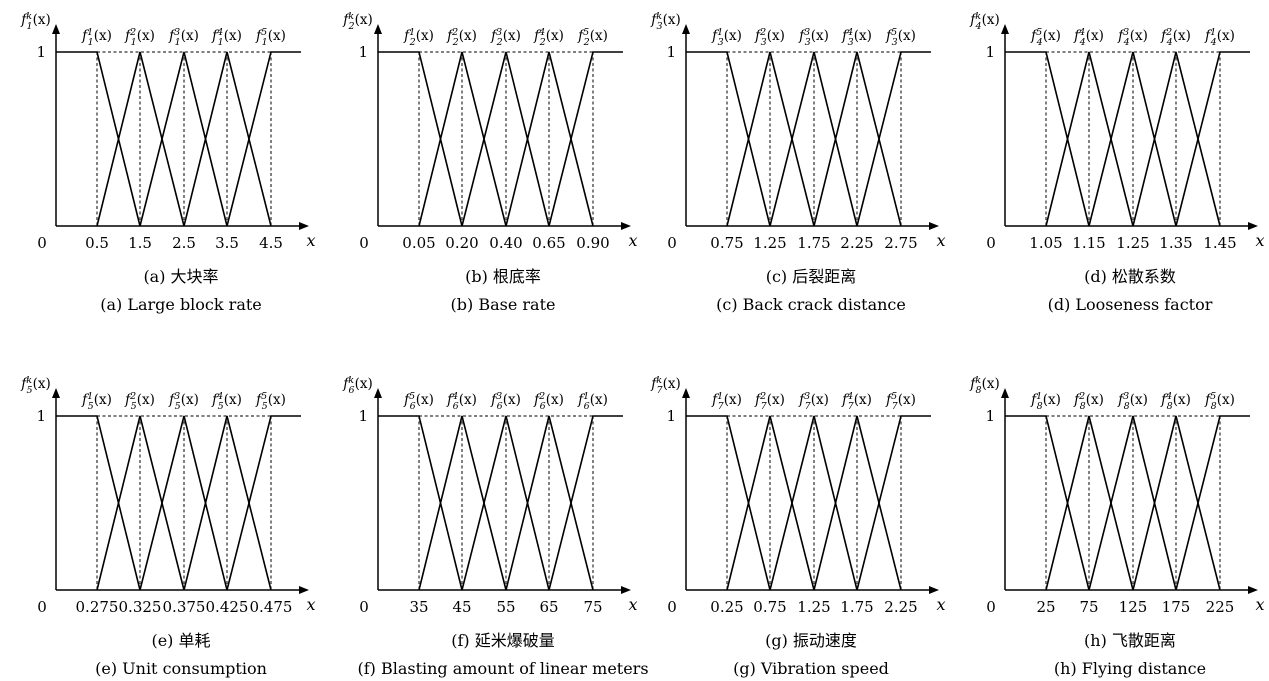  Describe the element at coordinates (856, 607) in the screenshot. I see `x-tick-label-4: 1.75` at that location.